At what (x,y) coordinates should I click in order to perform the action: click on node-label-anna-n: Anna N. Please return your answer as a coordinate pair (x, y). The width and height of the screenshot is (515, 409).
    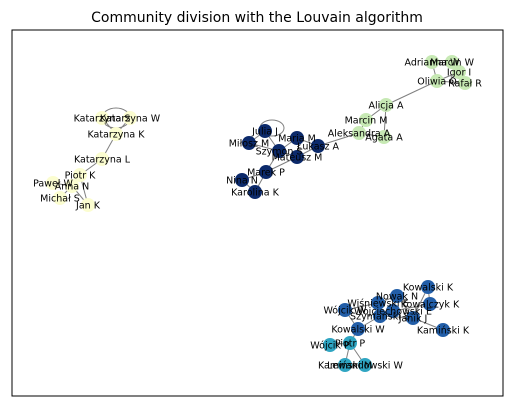
    Looking at the image, I should click on (72, 187).